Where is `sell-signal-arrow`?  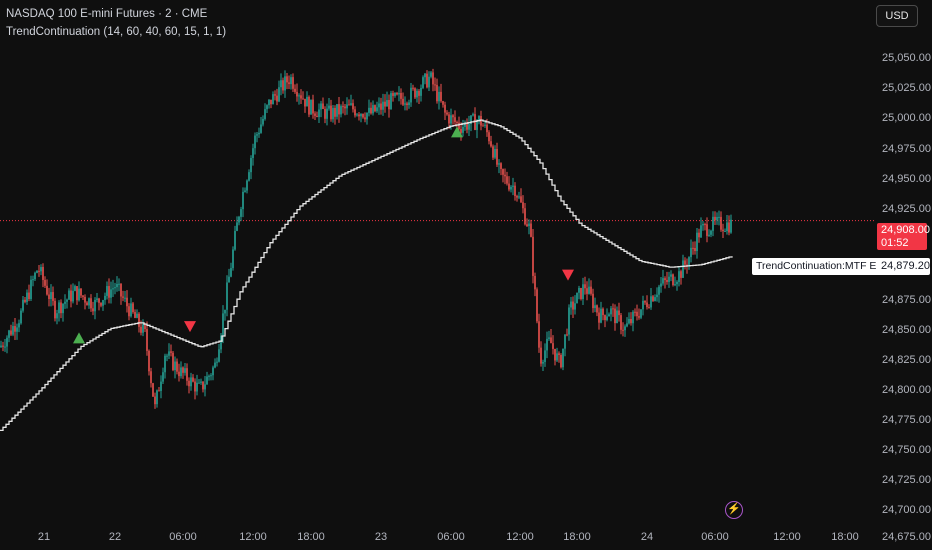
sell-signal-arrow is located at coordinates (190, 327).